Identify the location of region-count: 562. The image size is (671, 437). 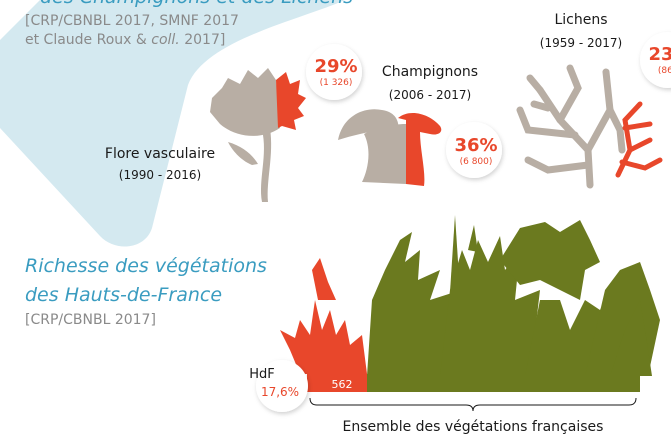
(342, 384).